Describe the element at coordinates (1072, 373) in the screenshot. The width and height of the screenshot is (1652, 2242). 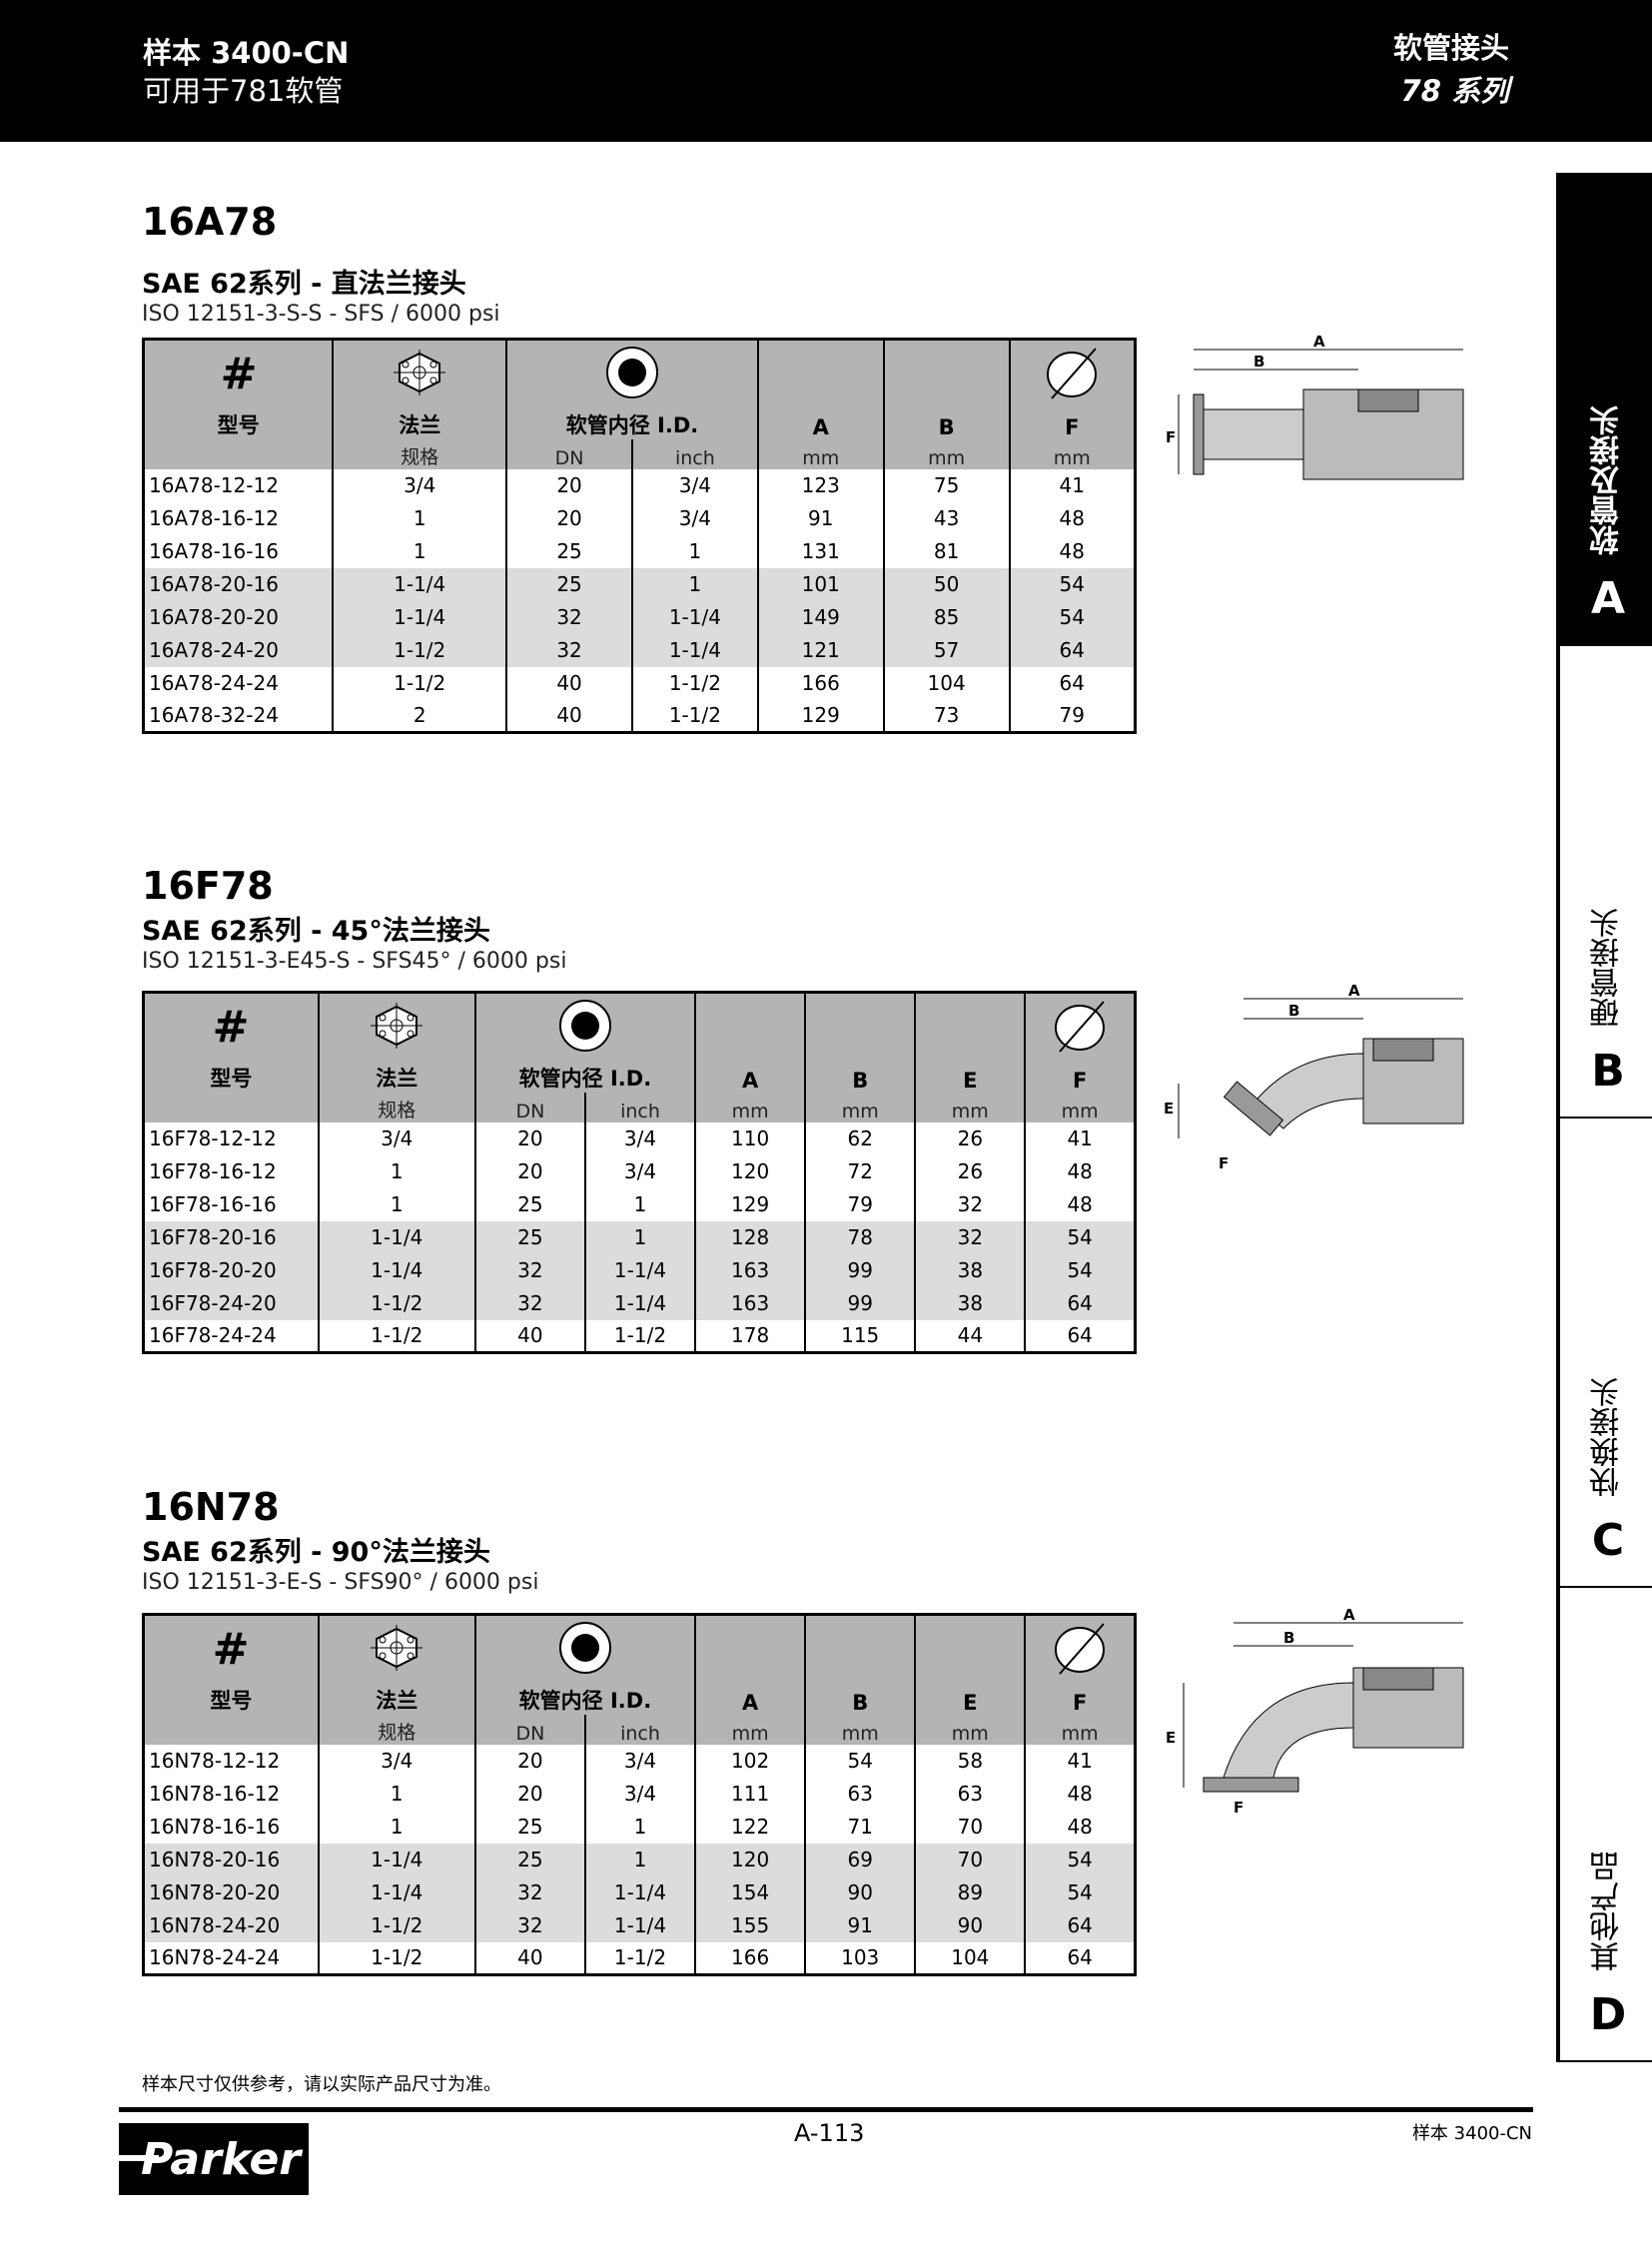
I see `diameter-icon` at that location.